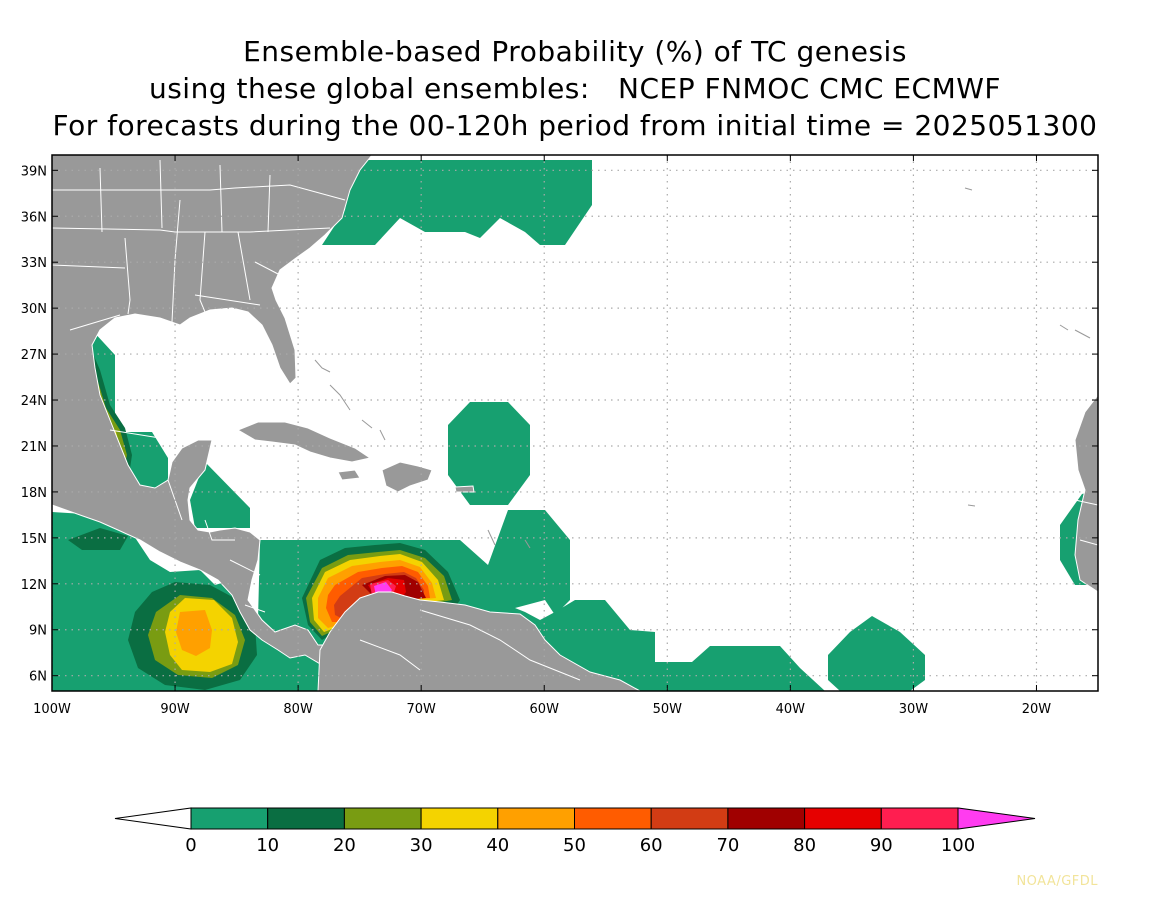 This screenshot has width=1150, height=924. Describe the element at coordinates (34, 585) in the screenshot. I see `lat-tick-label: 12N` at that location.